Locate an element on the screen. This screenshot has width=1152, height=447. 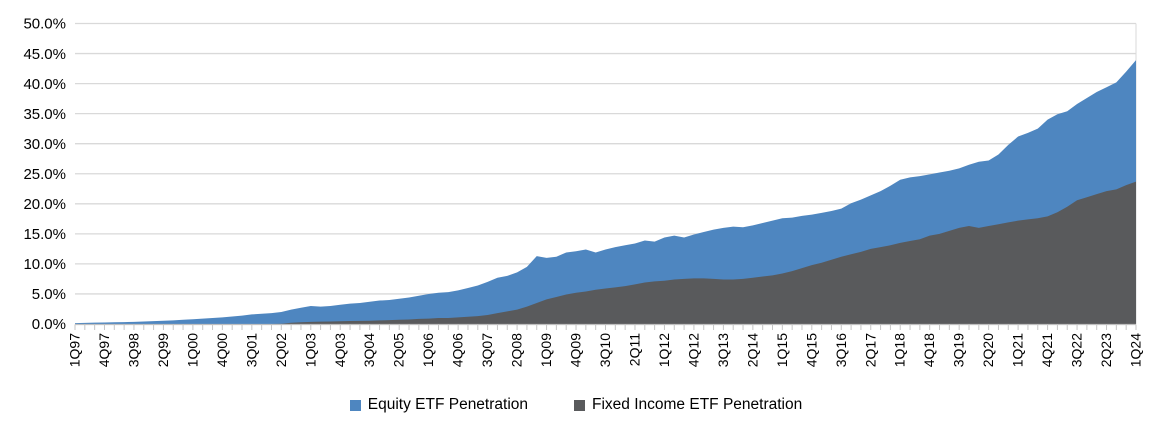
x-tick-label: 1Q18 is located at coordinates (900, 350).